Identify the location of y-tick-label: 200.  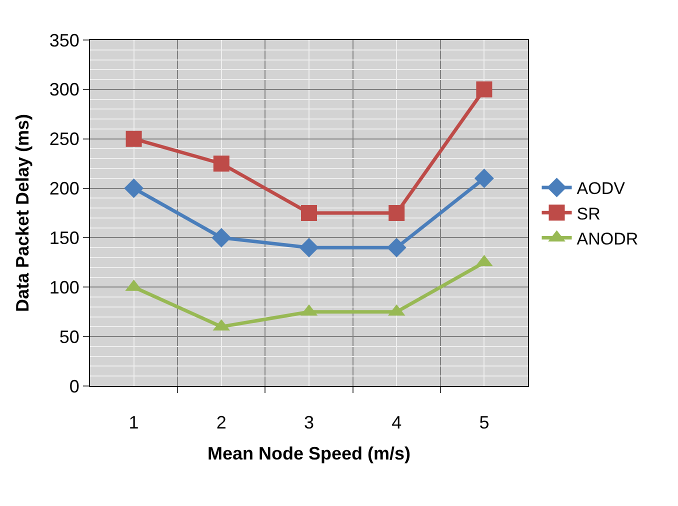
(64, 188).